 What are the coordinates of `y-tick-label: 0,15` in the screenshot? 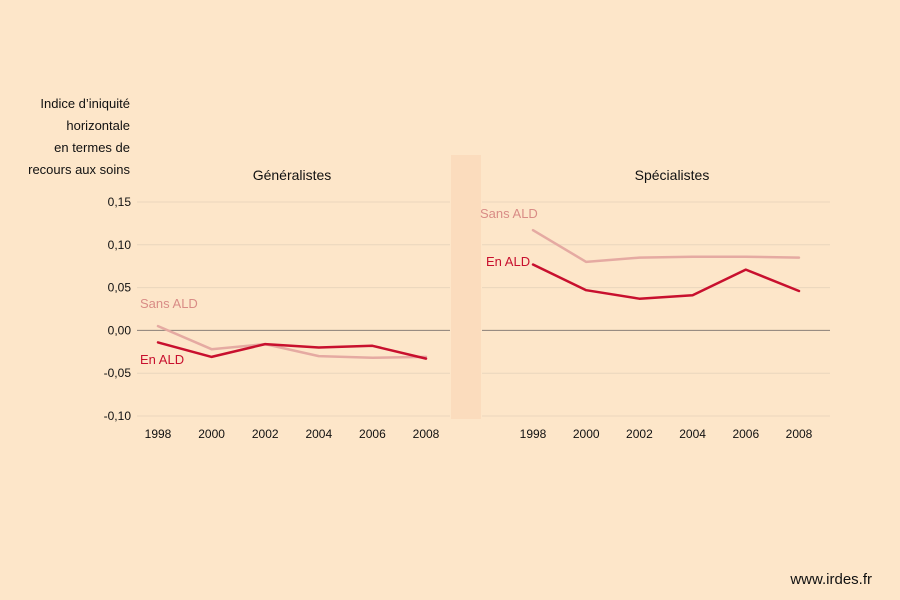 It's located at (120, 202).